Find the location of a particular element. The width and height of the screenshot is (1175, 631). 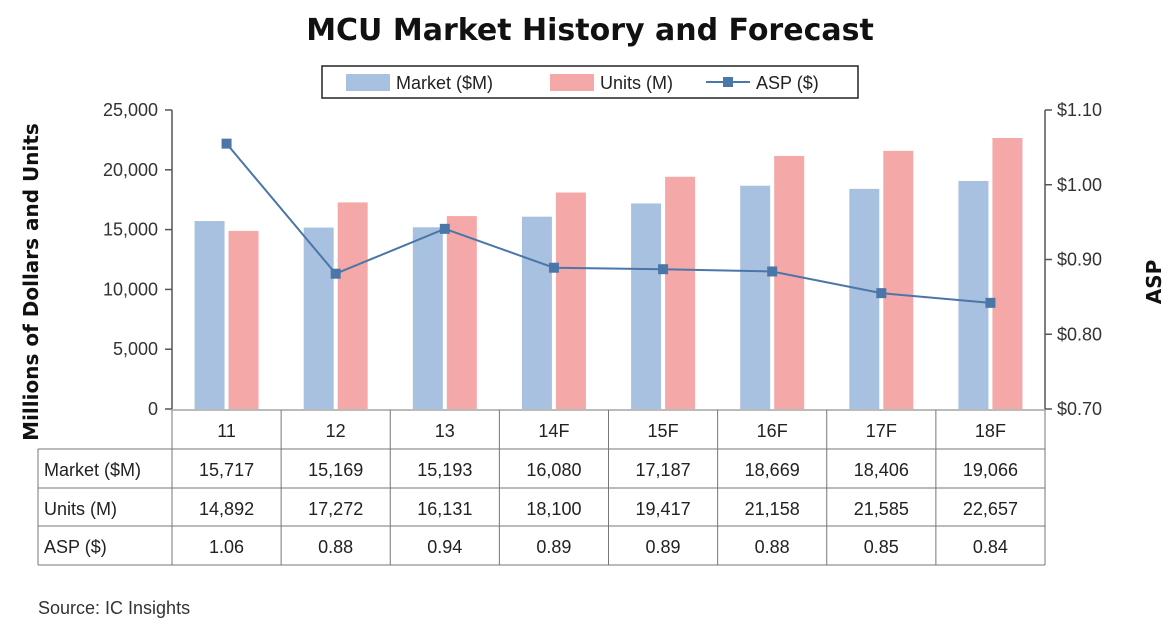

table-cell: 19,417 is located at coordinates (663, 509).